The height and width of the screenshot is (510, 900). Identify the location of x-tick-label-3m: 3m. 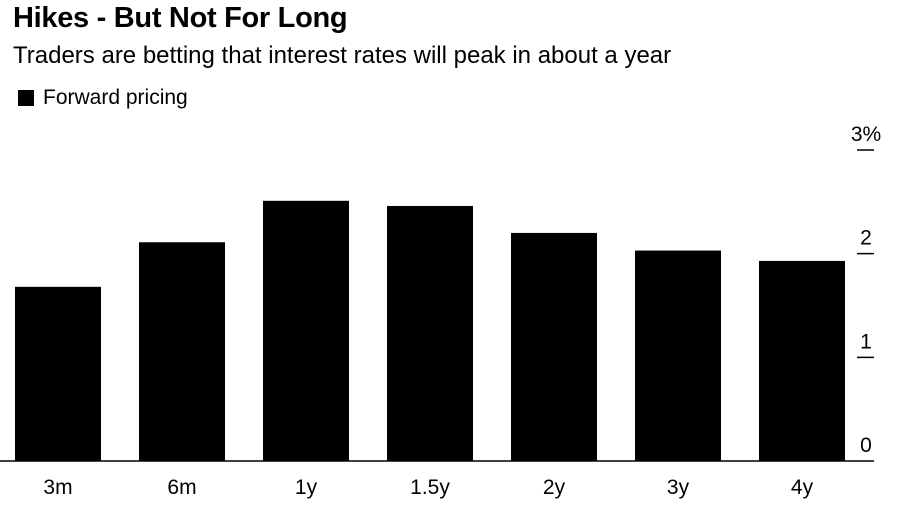
(57, 487).